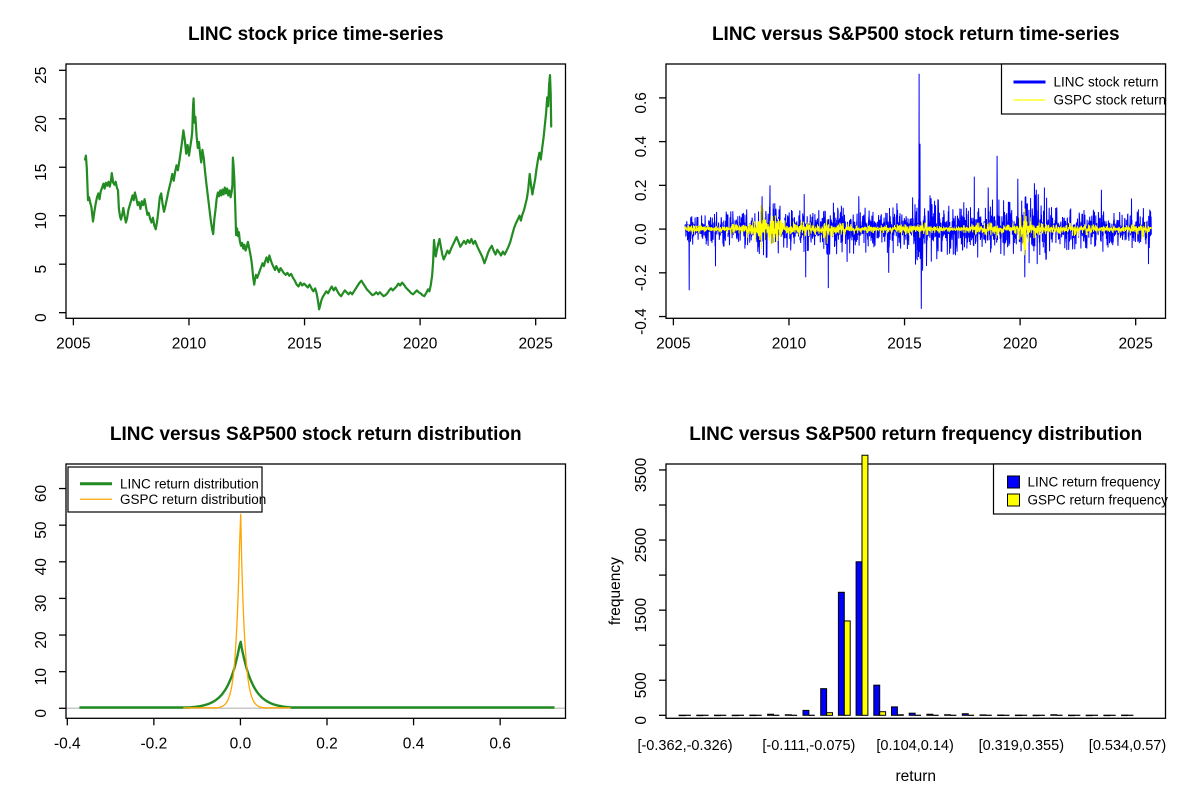  I want to click on bin-label: [-0.362,-0.326), so click(684, 746).